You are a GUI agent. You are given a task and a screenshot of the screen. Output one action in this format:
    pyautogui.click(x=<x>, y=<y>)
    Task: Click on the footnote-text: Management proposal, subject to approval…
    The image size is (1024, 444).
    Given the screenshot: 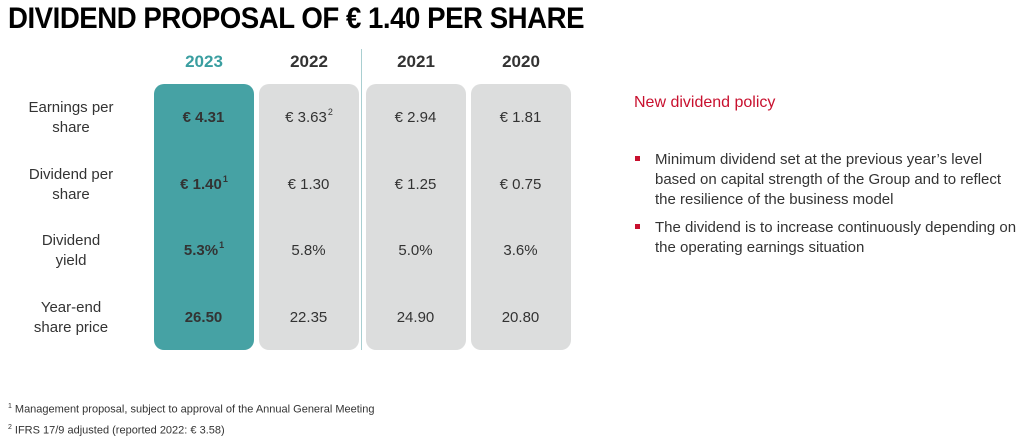 What is the action you would take?
    pyautogui.click(x=194, y=409)
    